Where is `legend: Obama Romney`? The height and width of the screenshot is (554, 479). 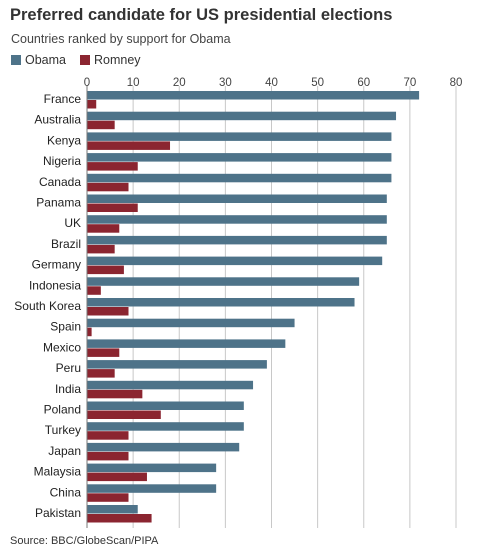
legend: Obama Romney is located at coordinates (83, 60).